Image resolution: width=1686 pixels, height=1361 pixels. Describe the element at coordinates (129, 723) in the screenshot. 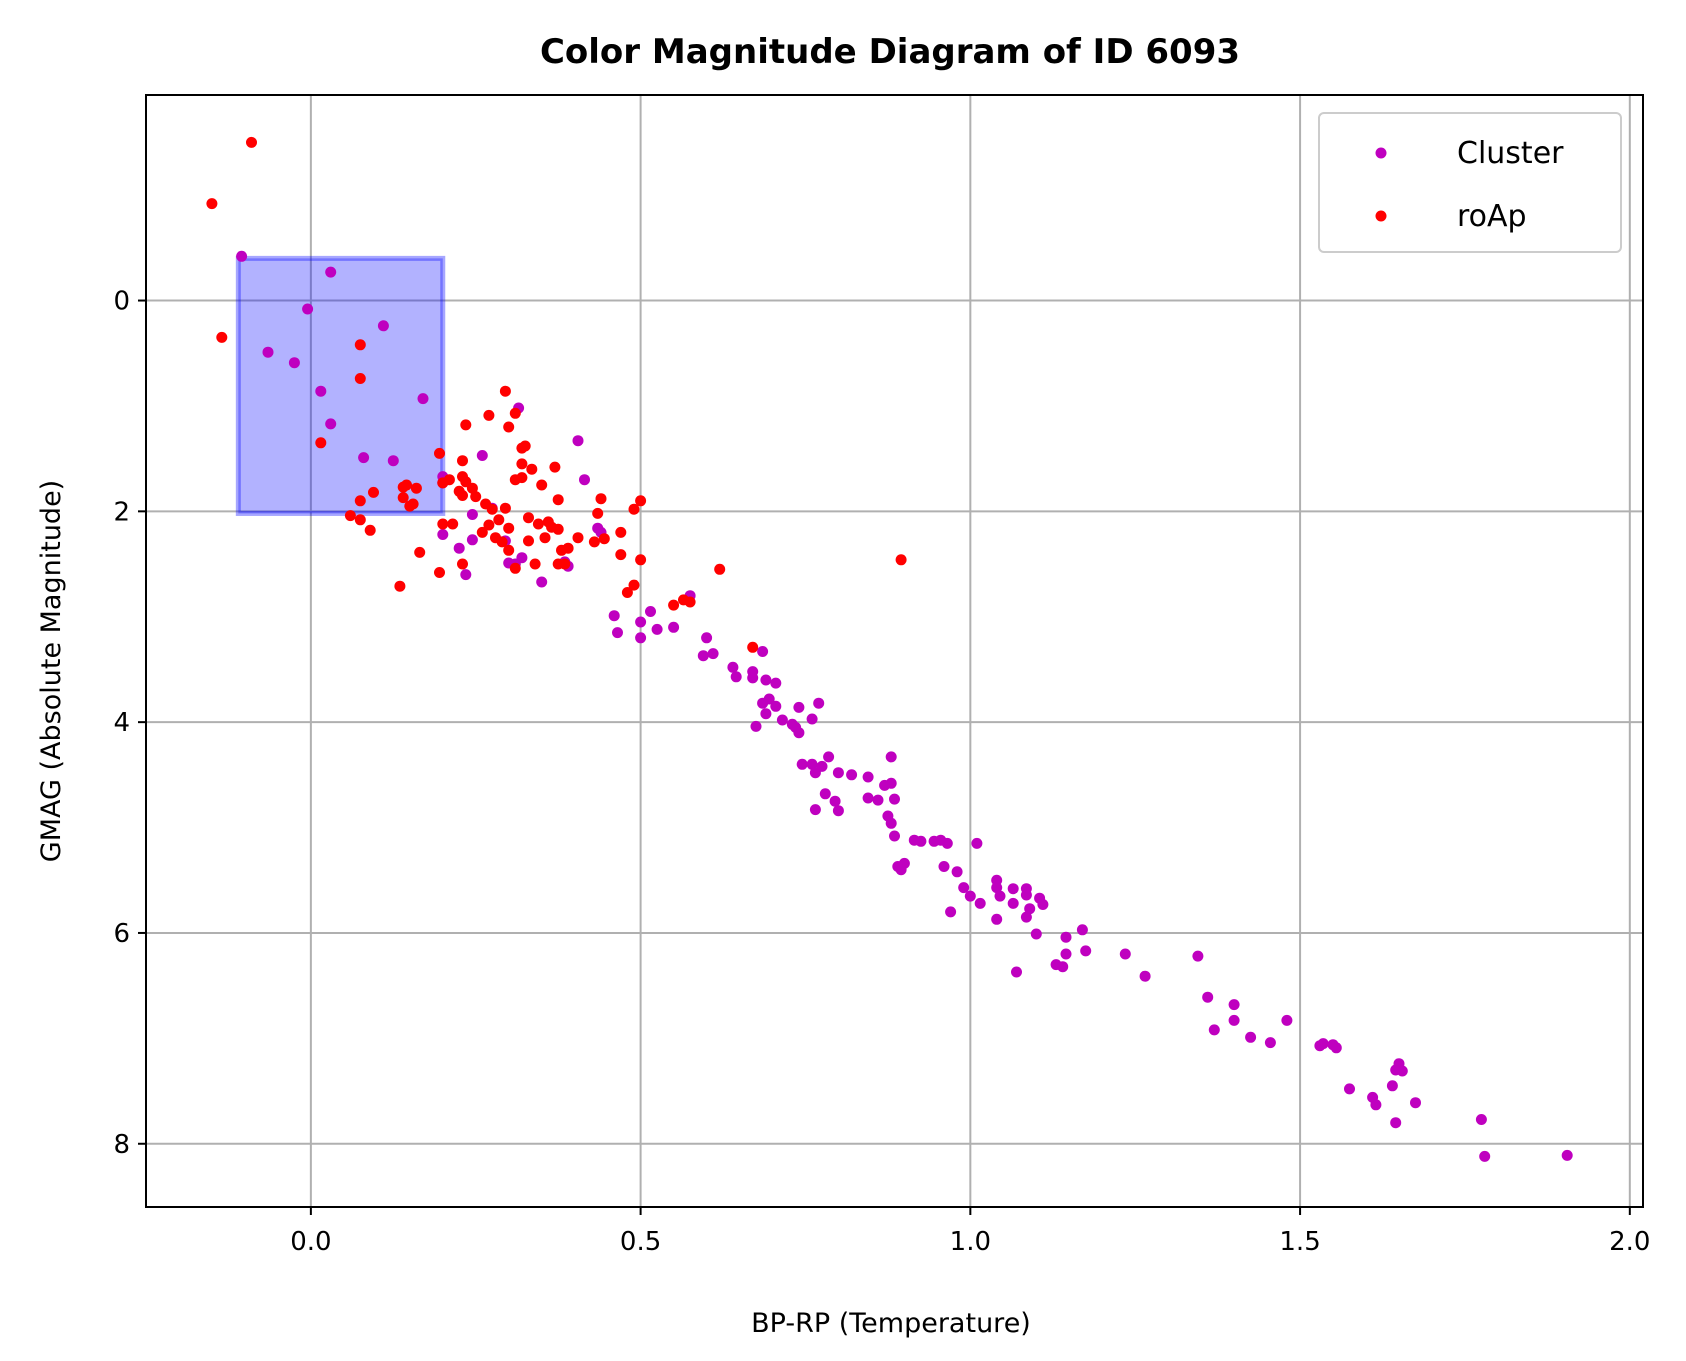

I see `y-axis-ticks: 0 2 4 6 8` at that location.